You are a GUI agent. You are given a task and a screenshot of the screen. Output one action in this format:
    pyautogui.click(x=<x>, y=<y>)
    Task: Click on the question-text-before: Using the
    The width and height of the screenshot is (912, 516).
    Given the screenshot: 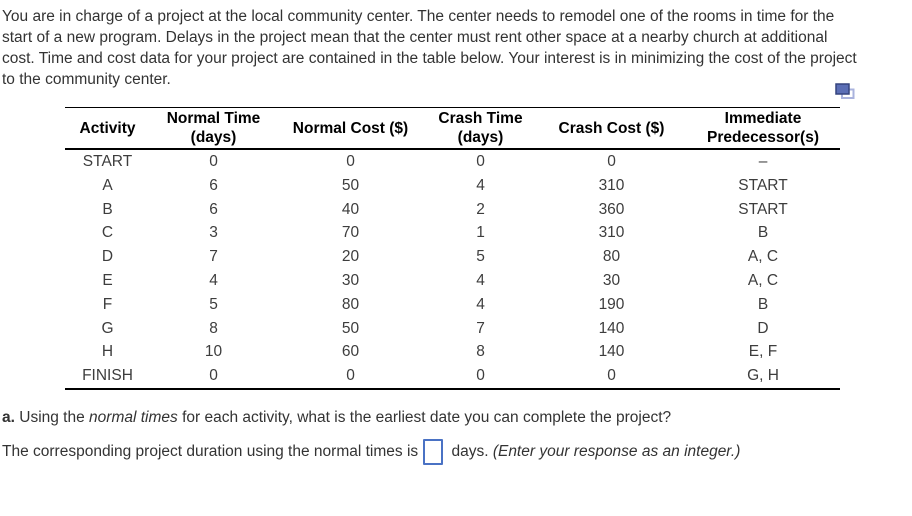 What is the action you would take?
    pyautogui.click(x=52, y=417)
    